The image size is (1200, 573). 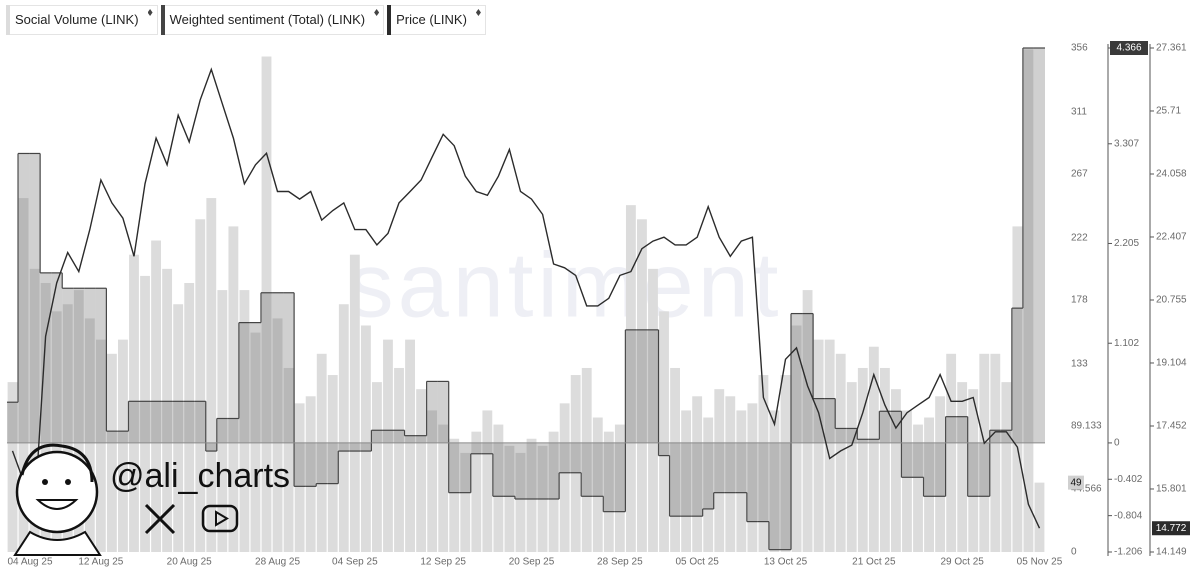 What do you see at coordinates (82, 20) in the screenshot?
I see `legend-item: Social Volume (LINK)` at bounding box center [82, 20].